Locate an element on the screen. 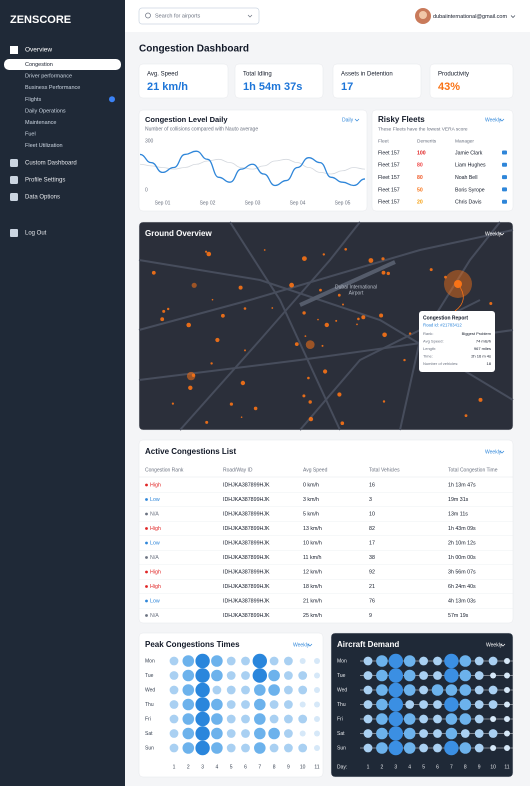 This screenshot has height=786, width=530. nav-item: Daily Operations is located at coordinates (45, 111).